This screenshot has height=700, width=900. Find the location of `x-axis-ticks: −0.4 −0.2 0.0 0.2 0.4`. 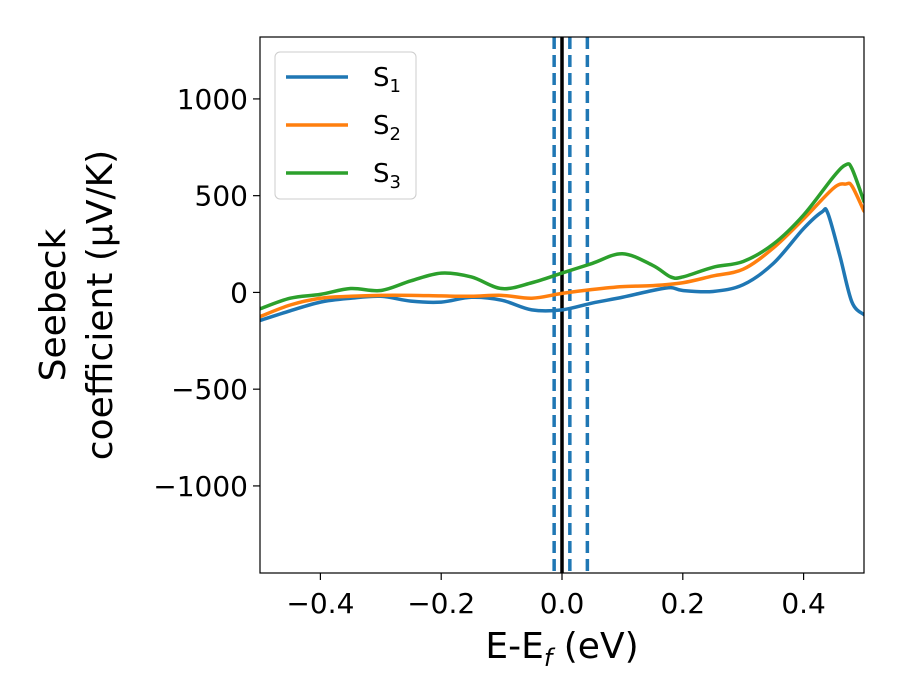

x-axis-ticks: −0.4 −0.2 0.0 0.2 0.4 is located at coordinates (556, 596).